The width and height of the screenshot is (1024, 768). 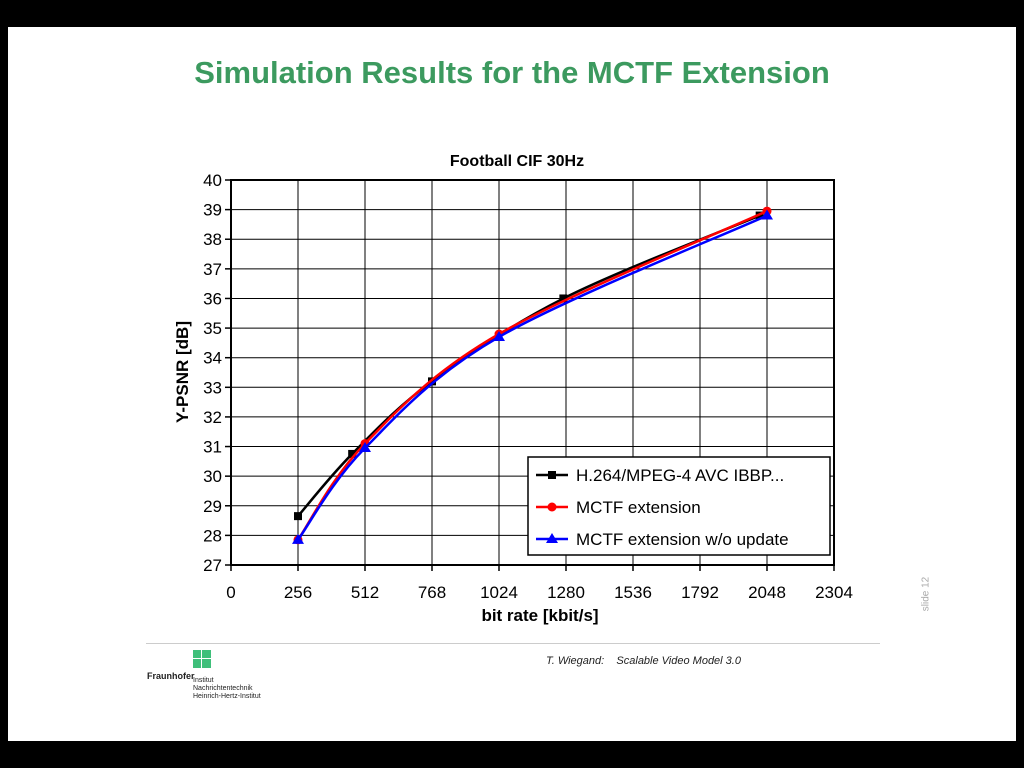 I want to click on y-tick-label: 31, so click(x=212, y=447).